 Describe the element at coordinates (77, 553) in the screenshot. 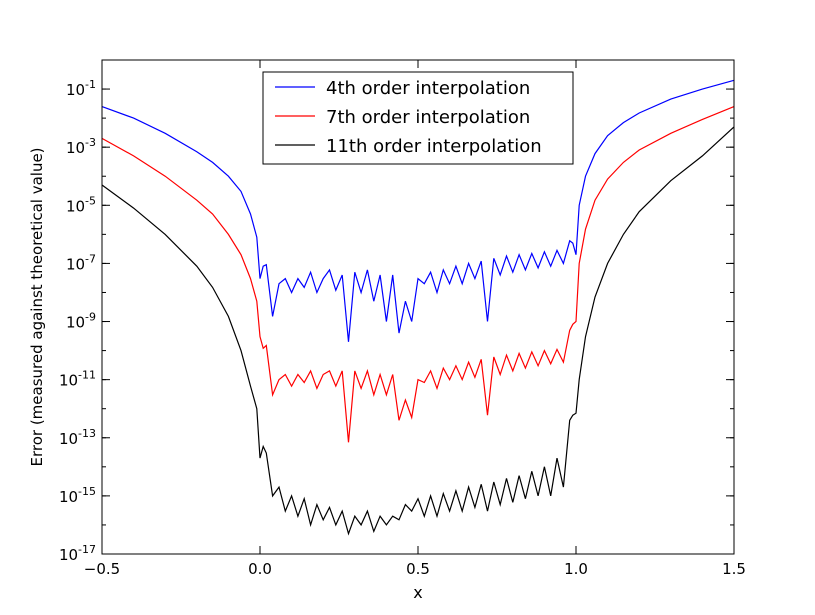

I see `y-tick-label: 10⁻¹⁷` at that location.